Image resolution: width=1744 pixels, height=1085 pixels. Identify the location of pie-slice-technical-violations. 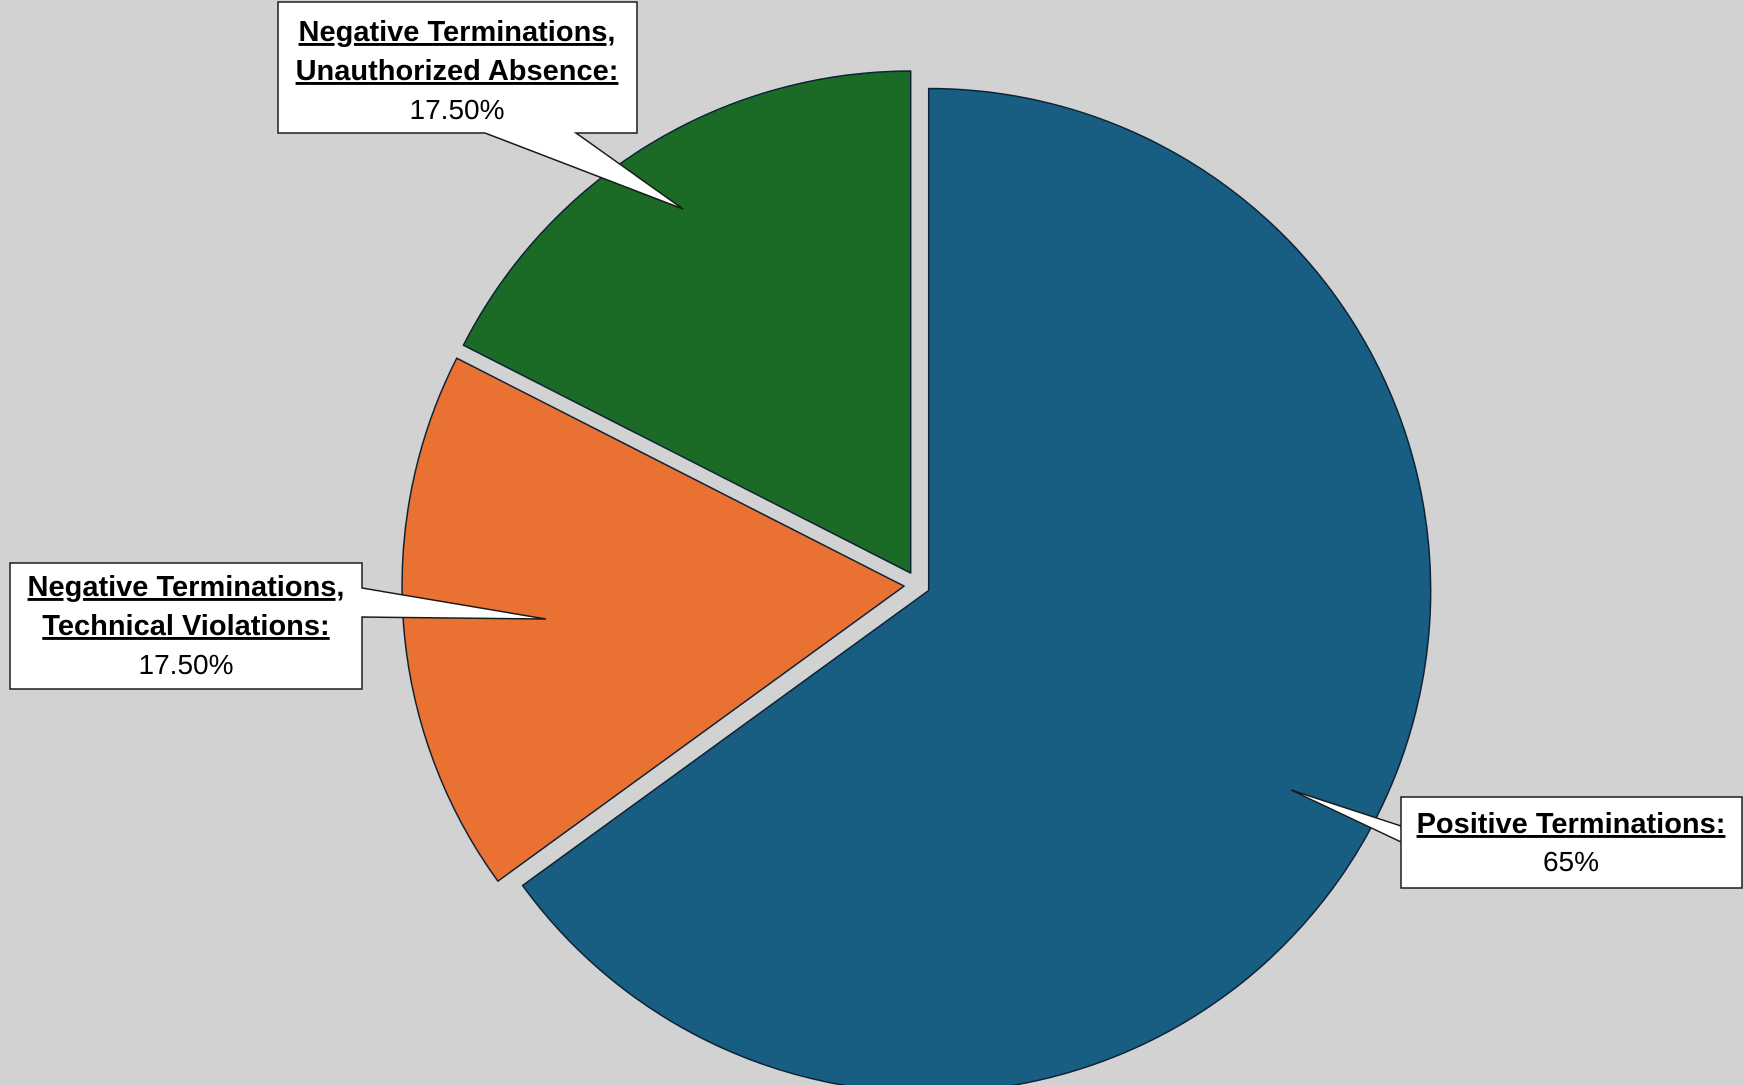
(653, 619).